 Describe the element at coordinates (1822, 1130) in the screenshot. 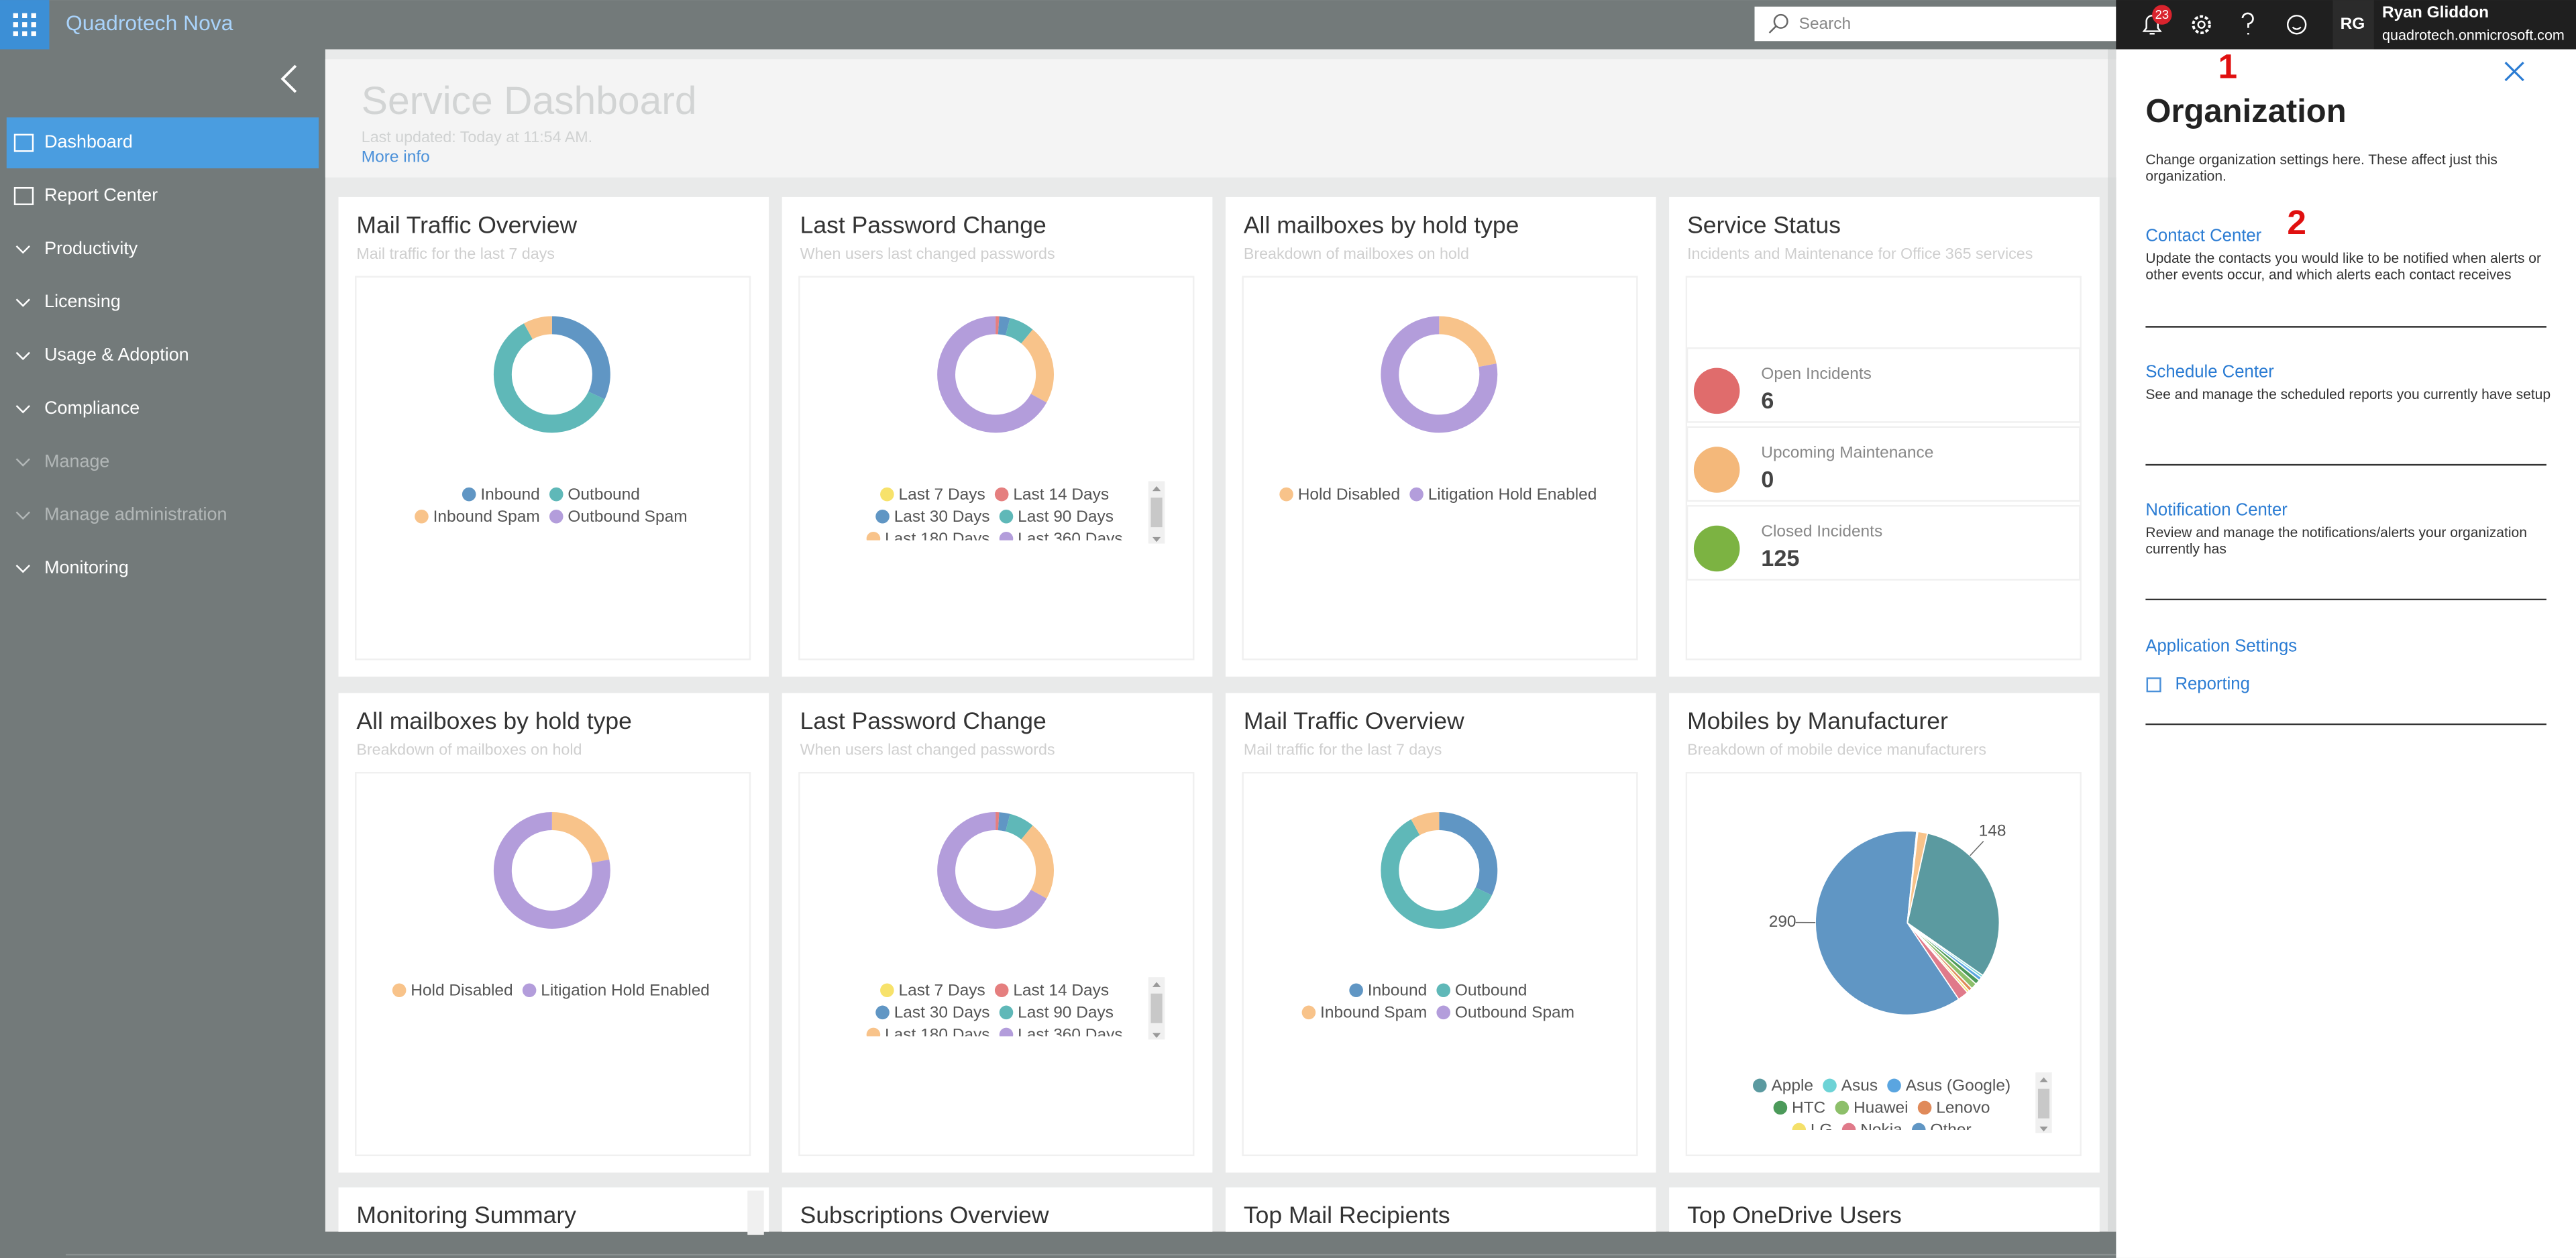

I see `legend-label: LG` at that location.